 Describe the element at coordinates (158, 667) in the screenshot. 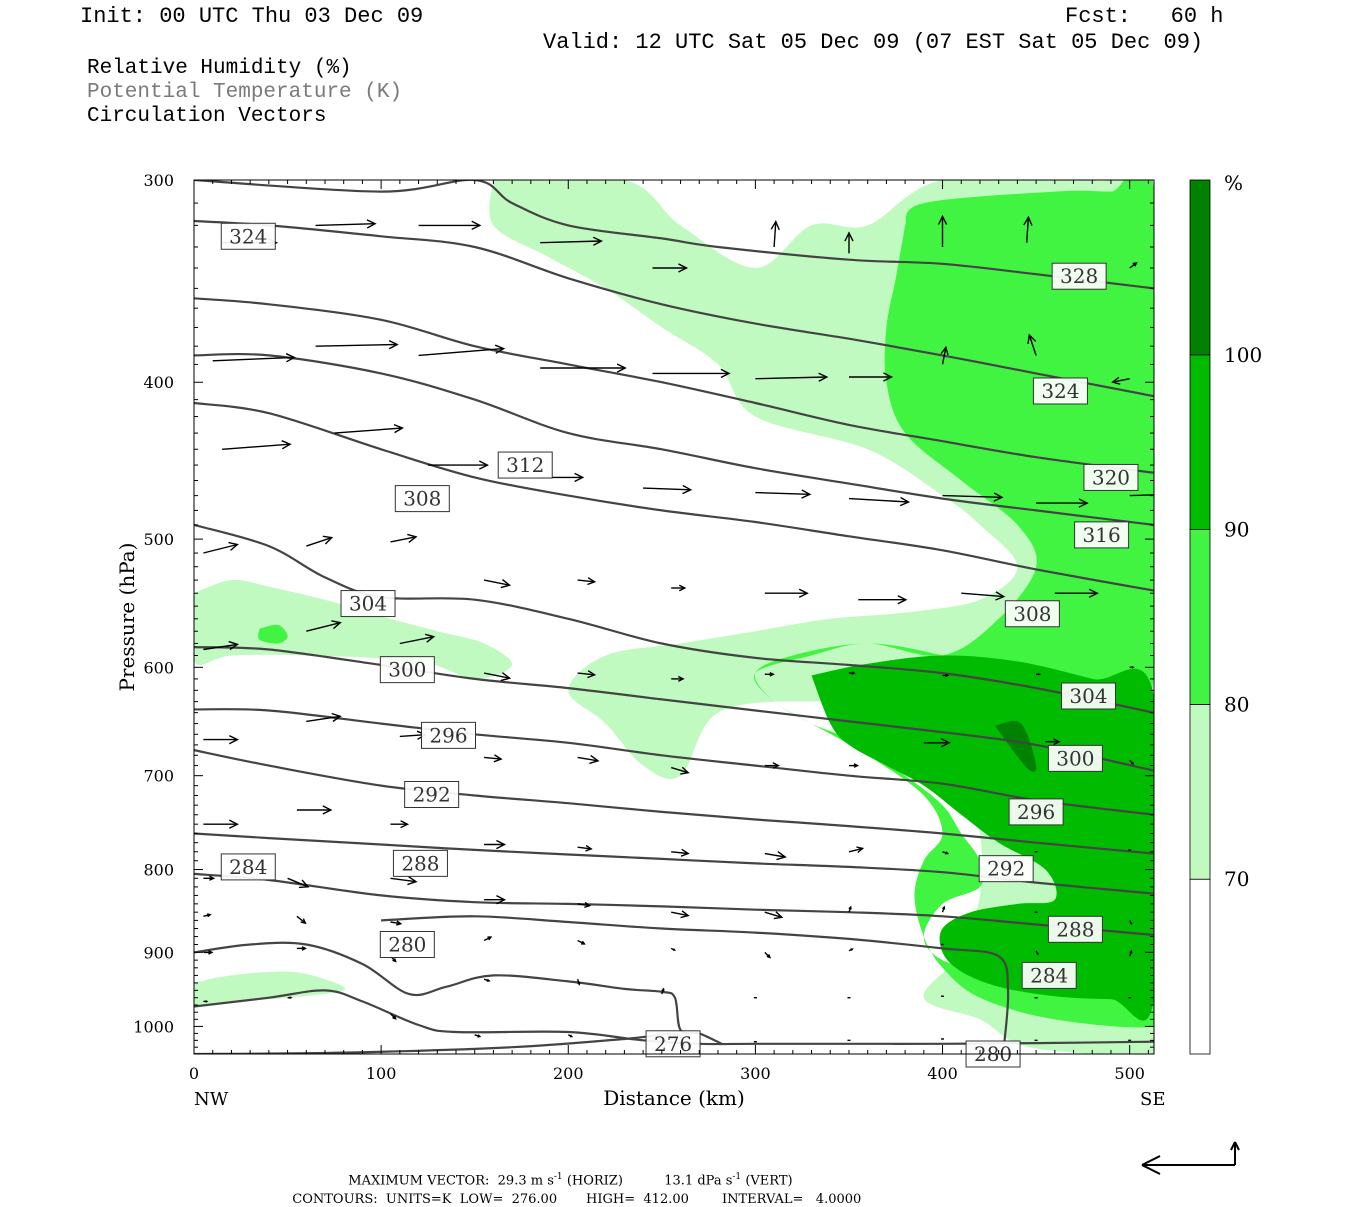

I see `y-tick-label: 600` at that location.